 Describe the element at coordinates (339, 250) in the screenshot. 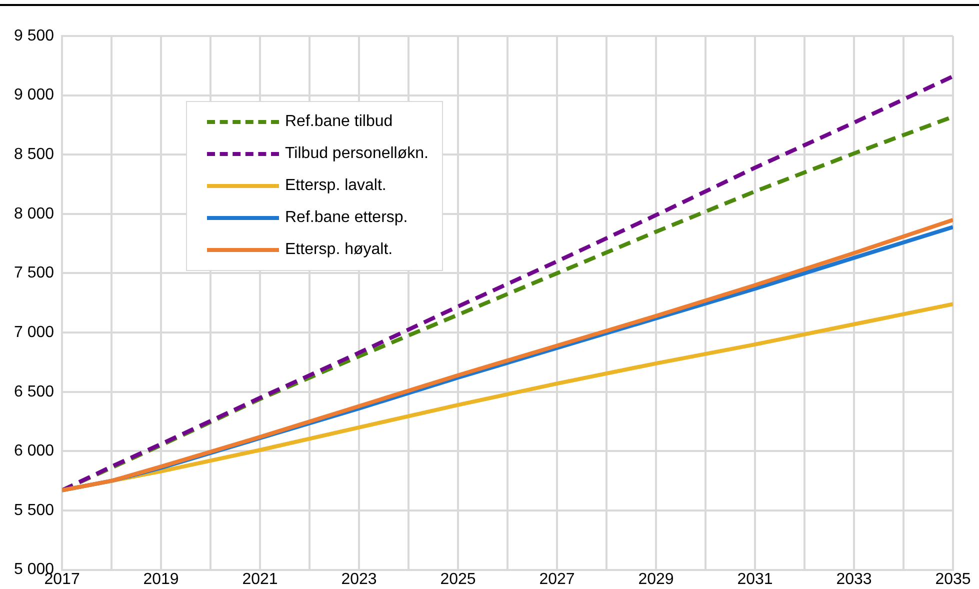

I see `legend-label: Ettersp. høyalt.` at that location.